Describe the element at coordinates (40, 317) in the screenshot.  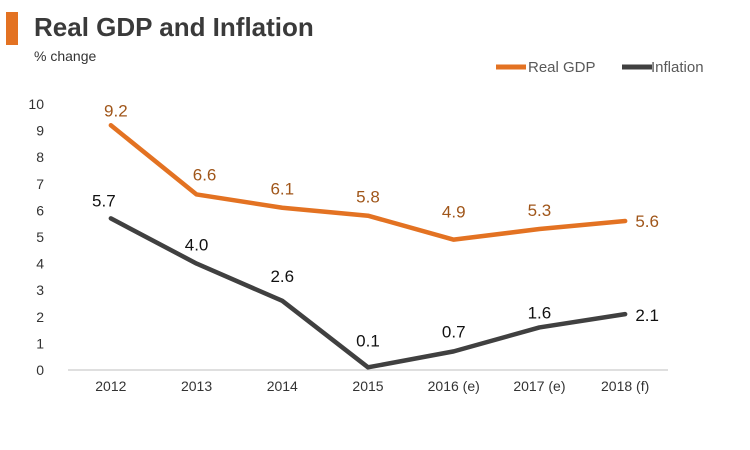
I see `y-tick-label: 2` at that location.